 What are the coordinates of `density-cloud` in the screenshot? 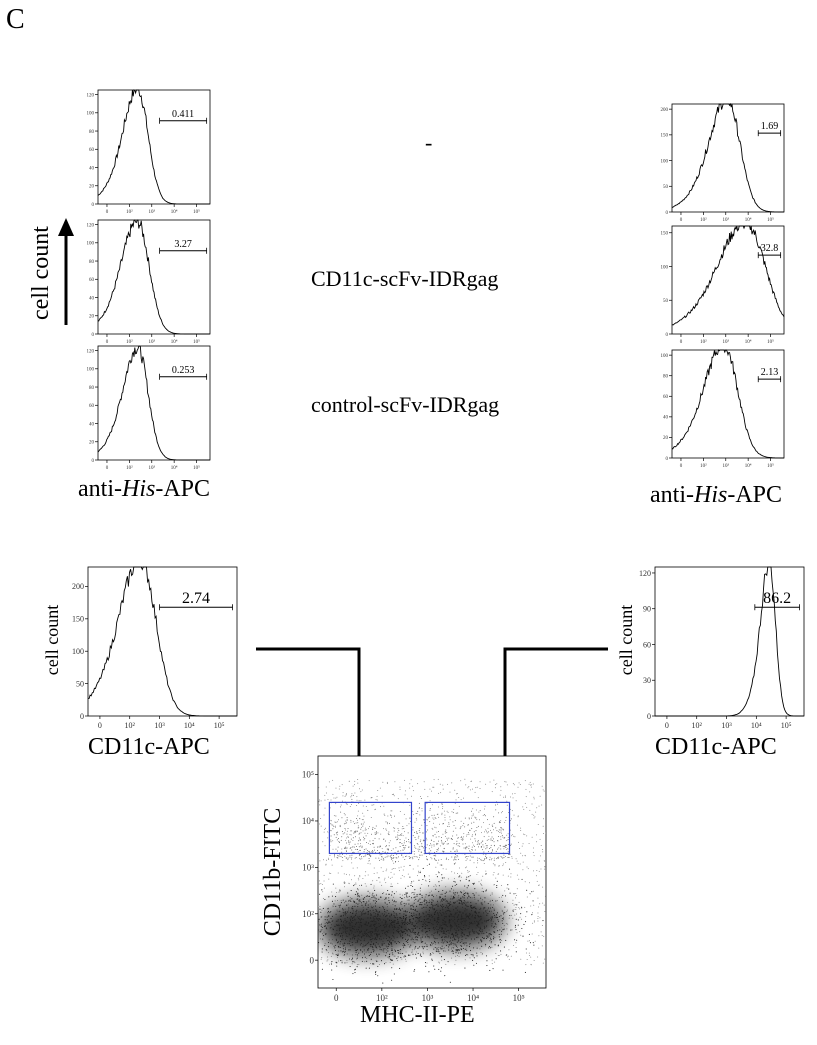 It's located at (432, 881).